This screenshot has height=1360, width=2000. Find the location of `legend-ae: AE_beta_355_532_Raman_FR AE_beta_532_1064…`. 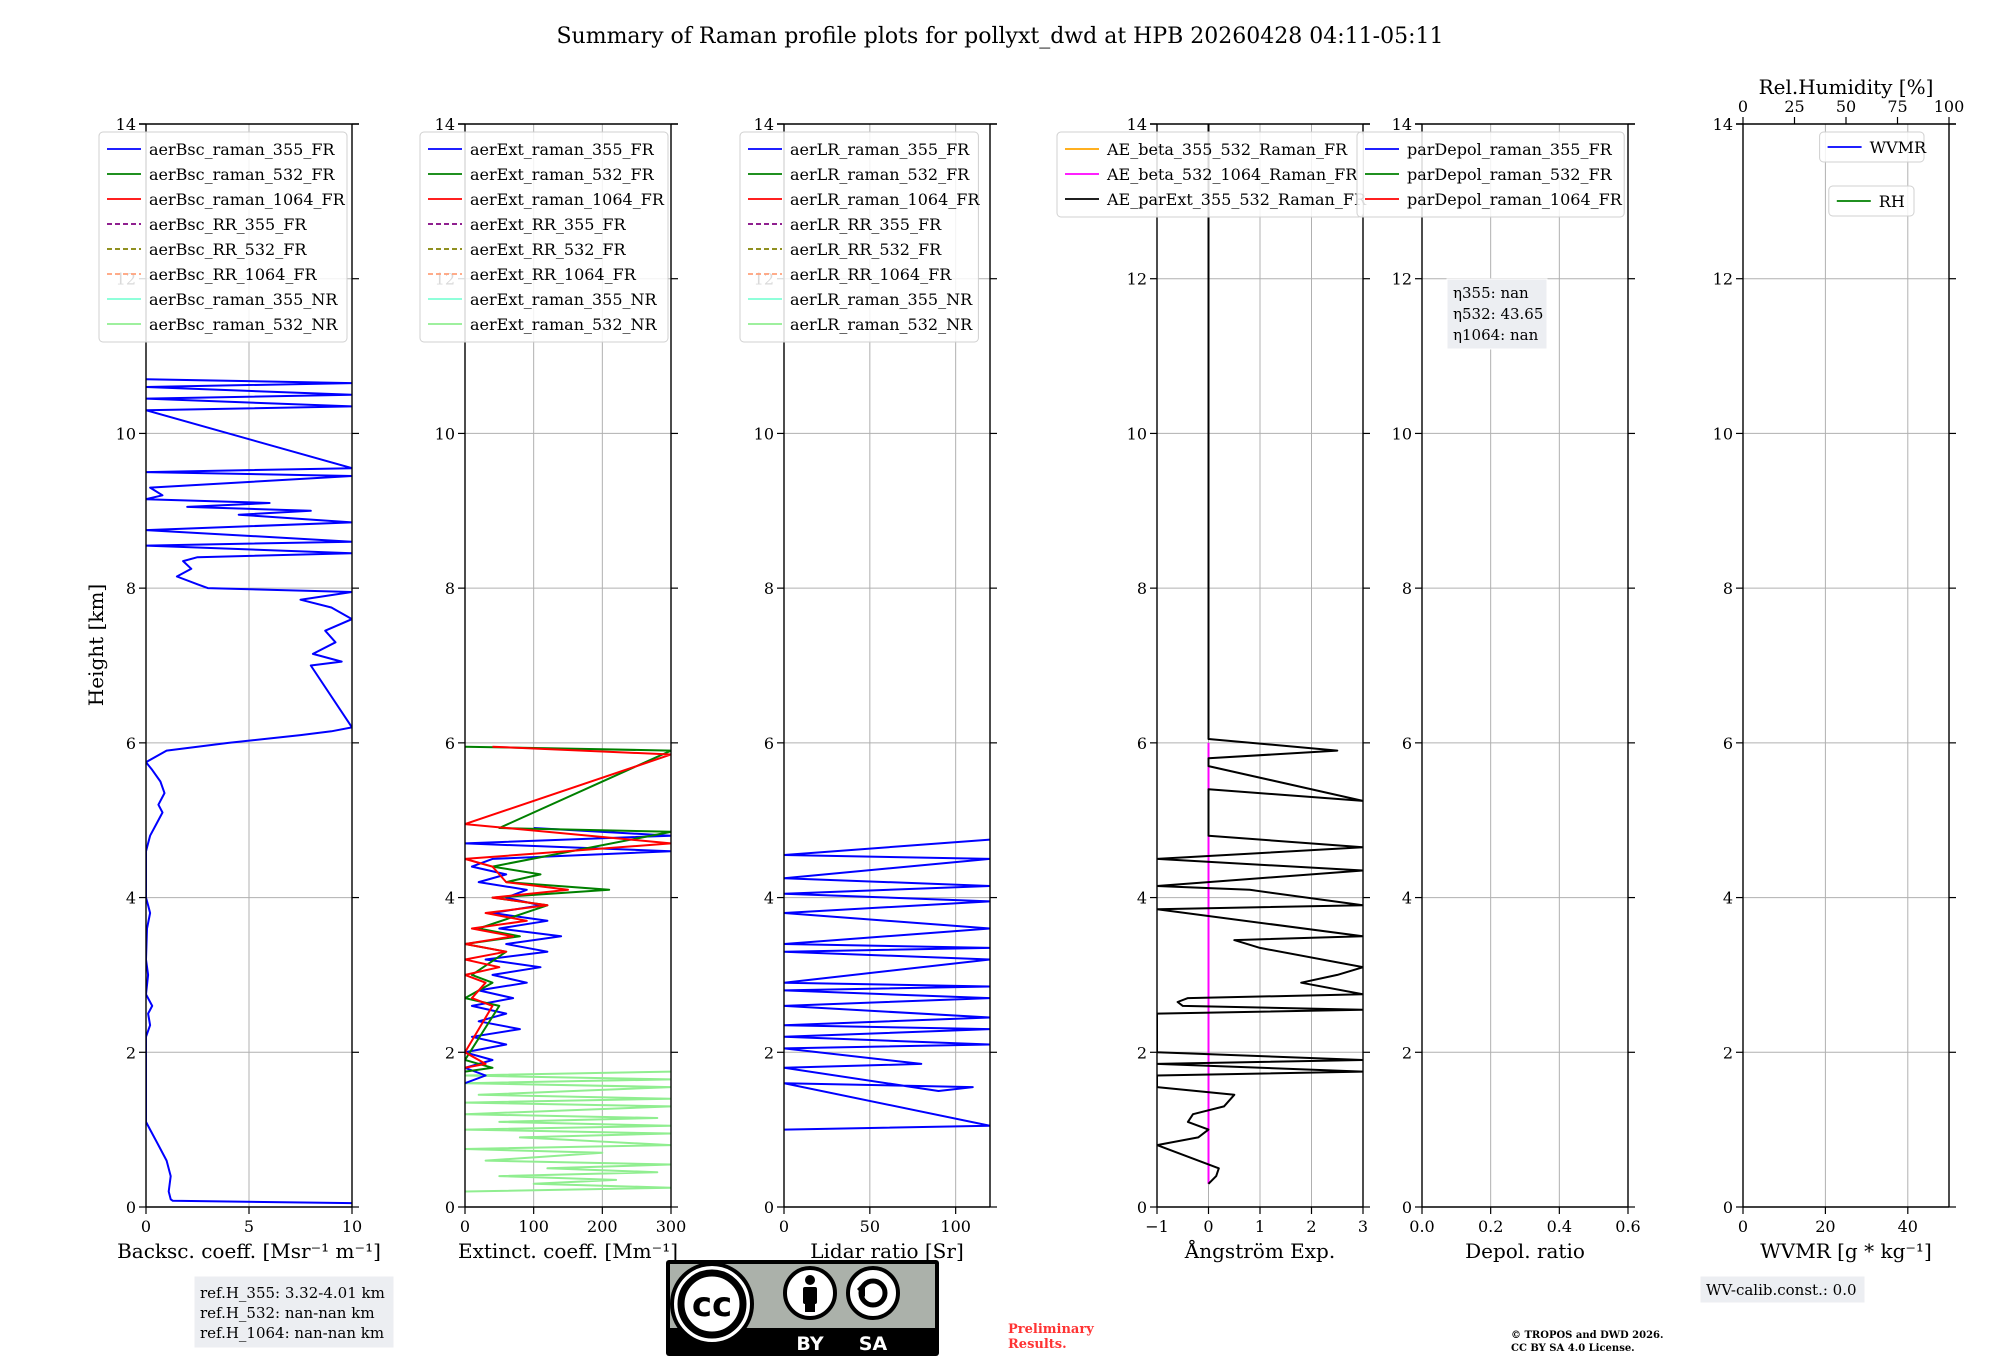

legend-ae: AE_beta_355_532_Raman_FR AE_beta_532_1064… is located at coordinates (1211, 174).